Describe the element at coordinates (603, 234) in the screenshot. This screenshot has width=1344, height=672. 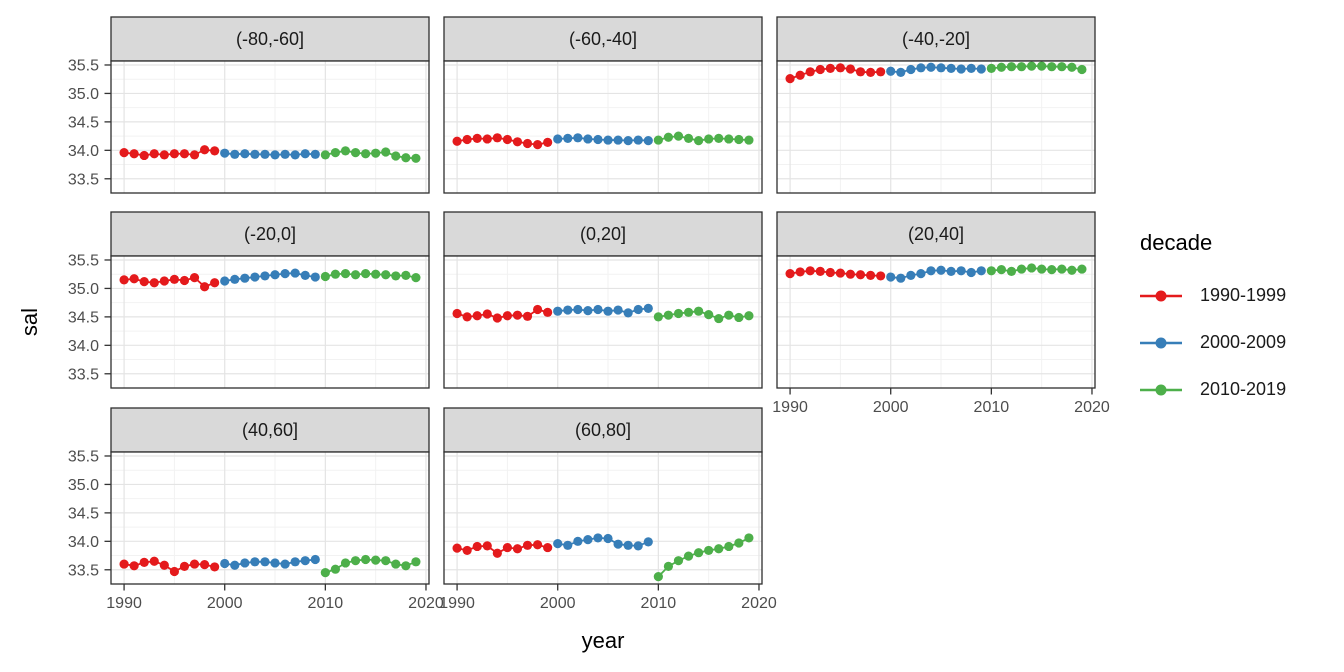
I see `facet-strip` at that location.